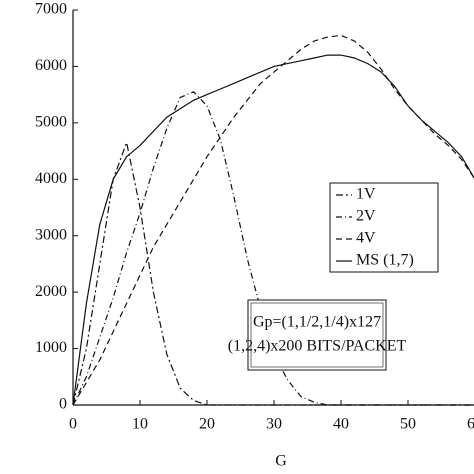 The width and height of the screenshot is (474, 474). What do you see at coordinates (366, 194) in the screenshot?
I see `legend-label: 1V` at bounding box center [366, 194].